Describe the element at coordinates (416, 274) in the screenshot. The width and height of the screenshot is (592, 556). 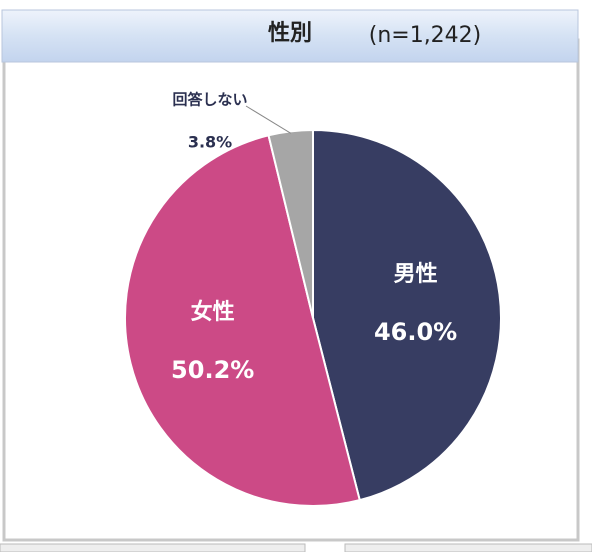
I see `slice-label: 男性` at that location.